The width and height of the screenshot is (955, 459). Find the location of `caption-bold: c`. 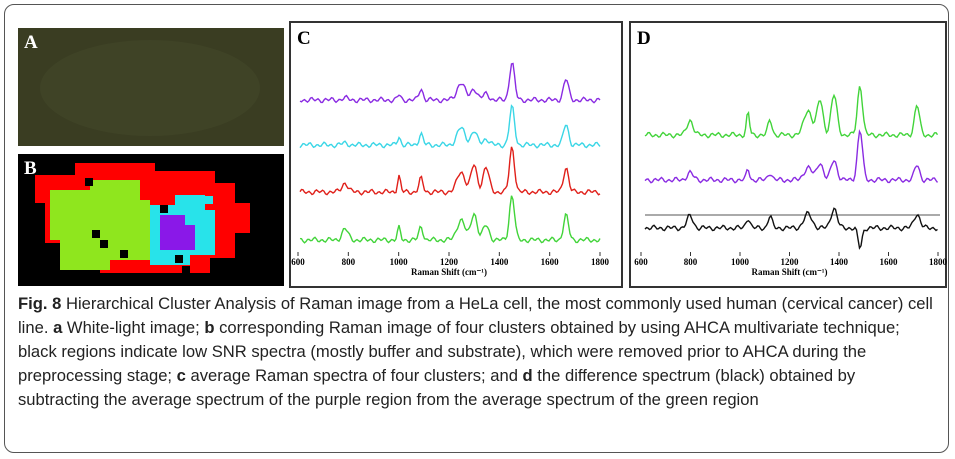

caption-bold: c is located at coordinates (181, 375).